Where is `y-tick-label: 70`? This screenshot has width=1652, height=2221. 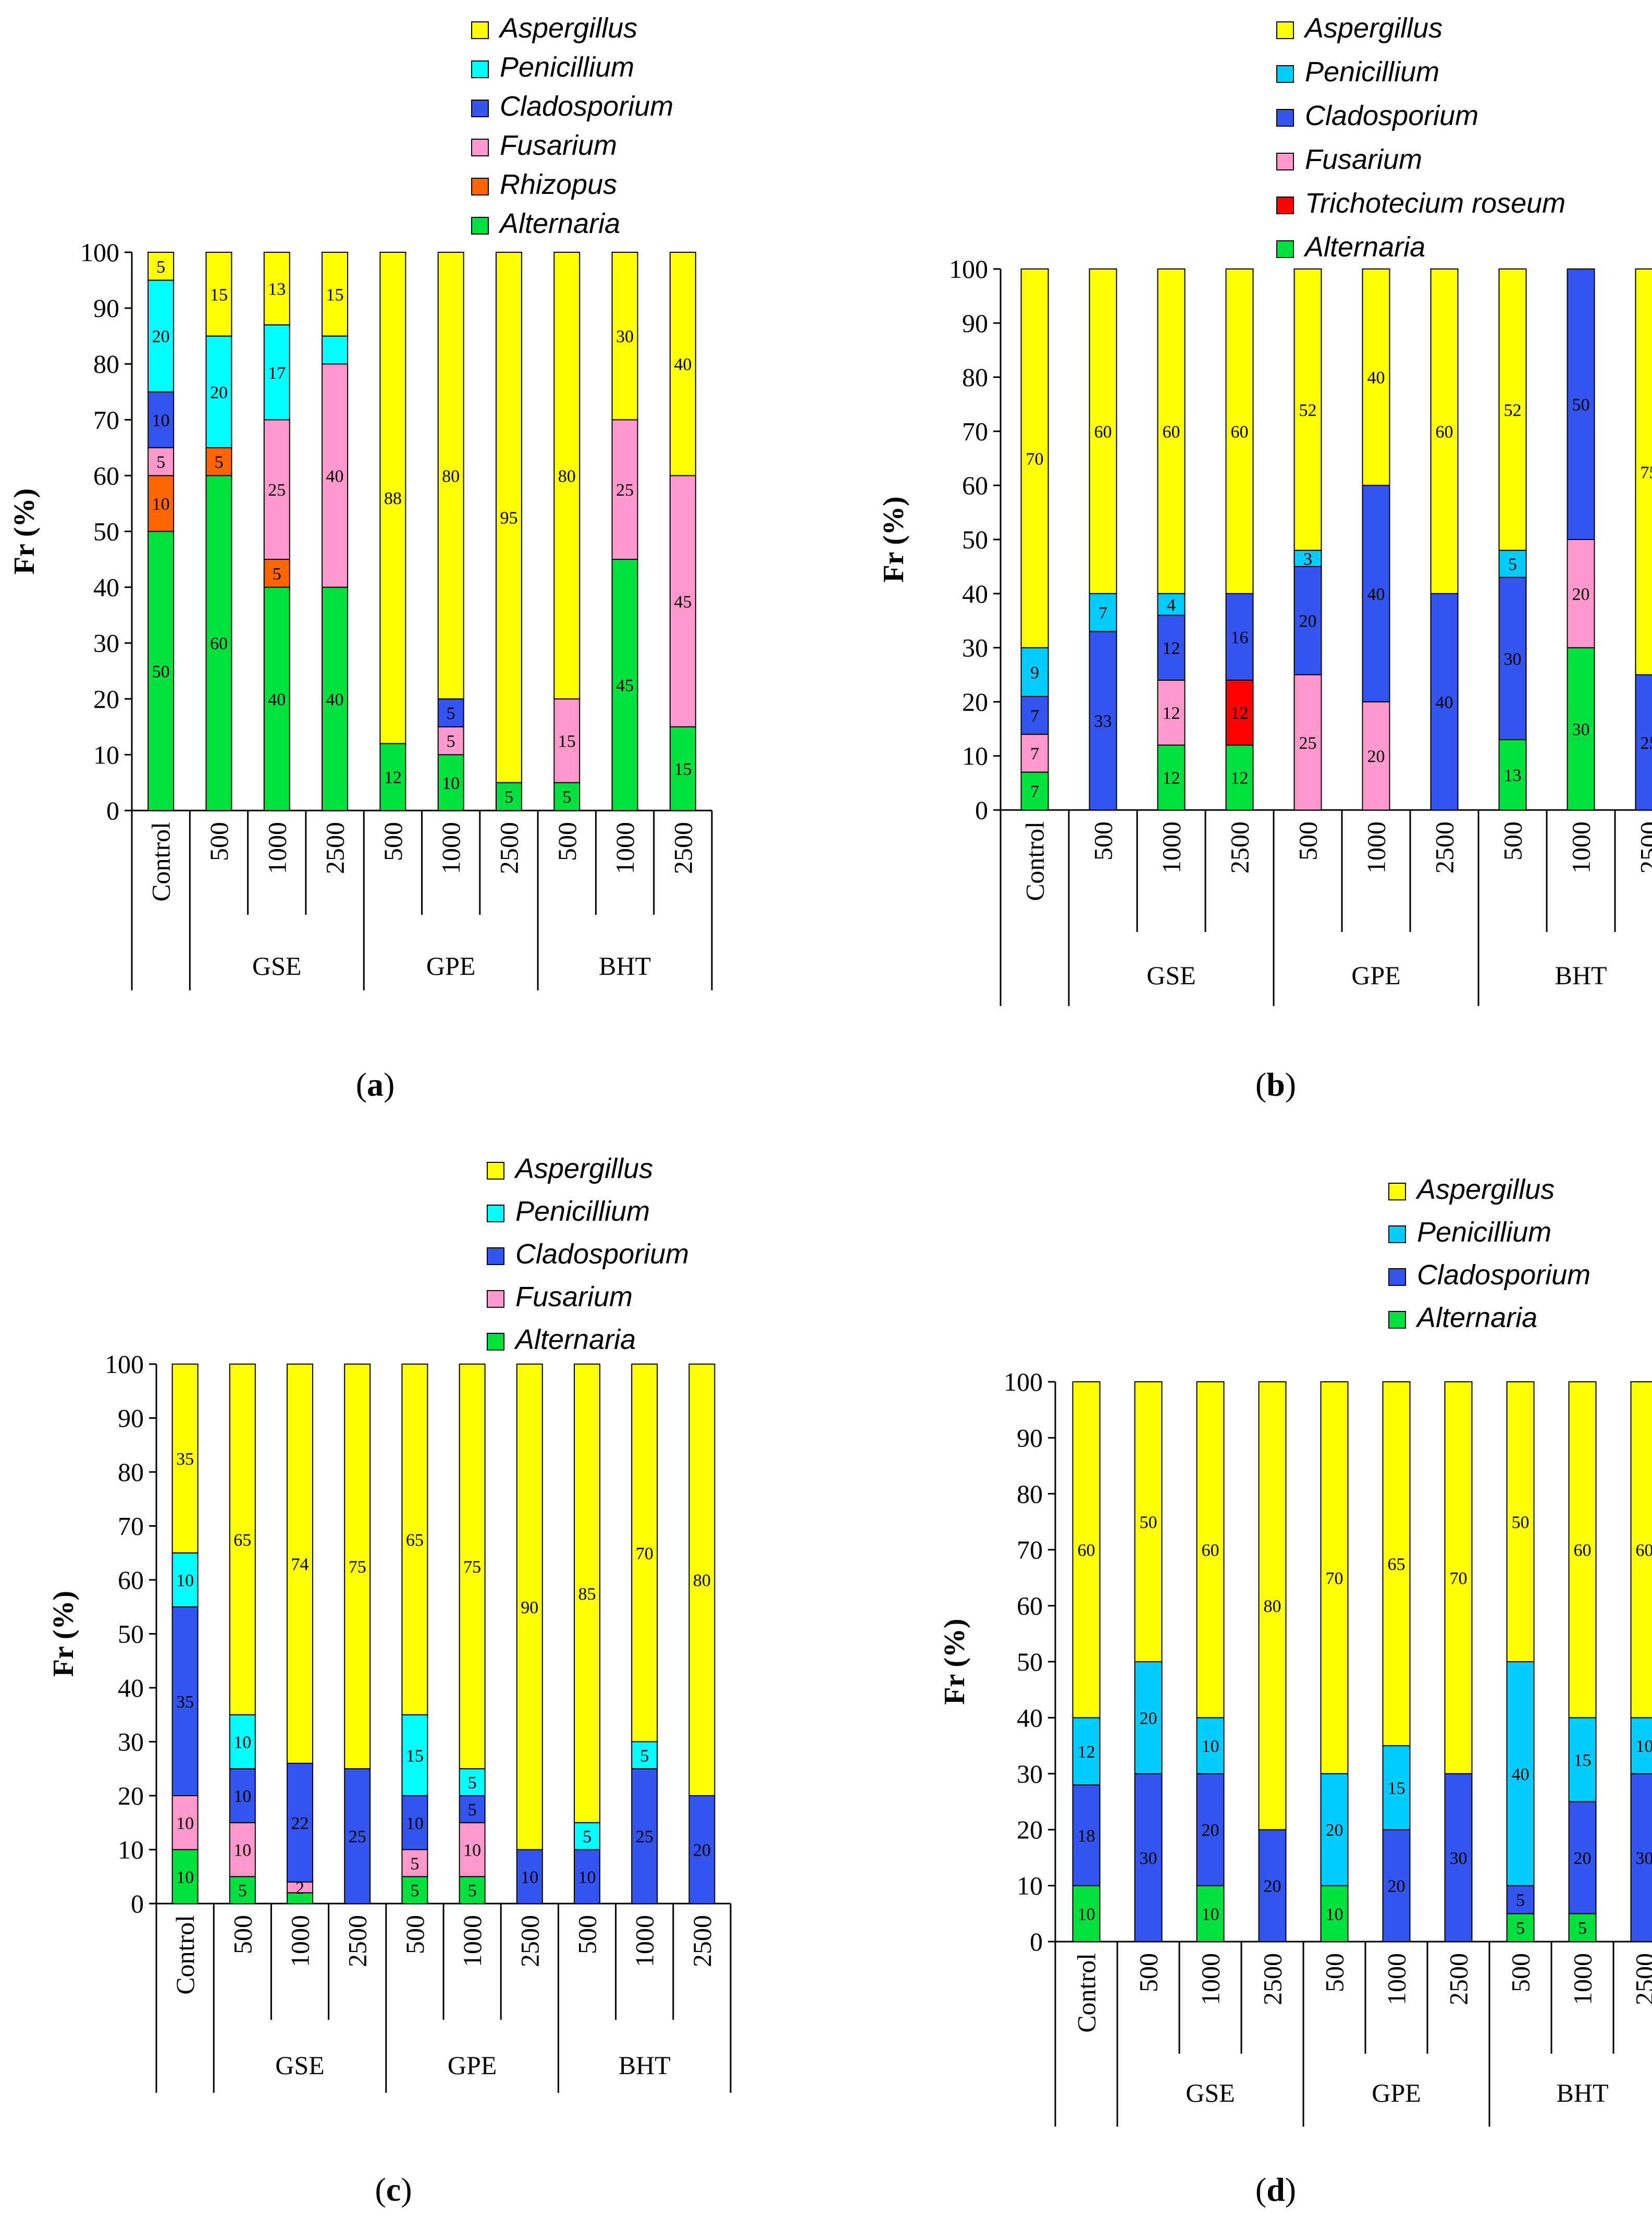 y-tick-label: 70 is located at coordinates (1030, 1549).